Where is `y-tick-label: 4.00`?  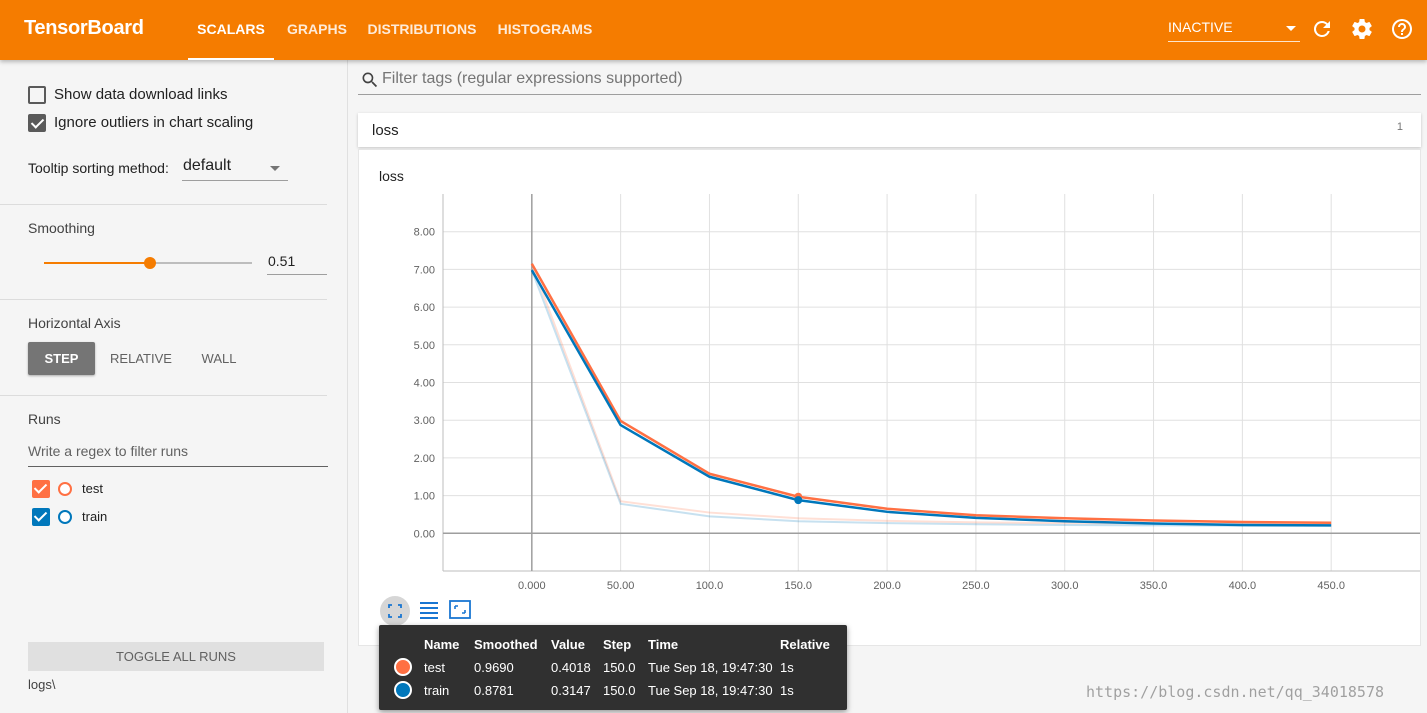
y-tick-label: 4.00 is located at coordinates (424, 384).